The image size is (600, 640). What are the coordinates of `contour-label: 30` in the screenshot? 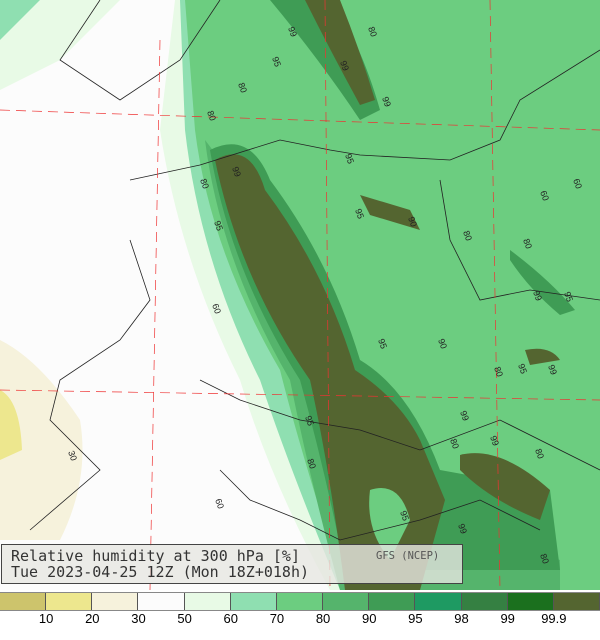 It's located at (72, 455).